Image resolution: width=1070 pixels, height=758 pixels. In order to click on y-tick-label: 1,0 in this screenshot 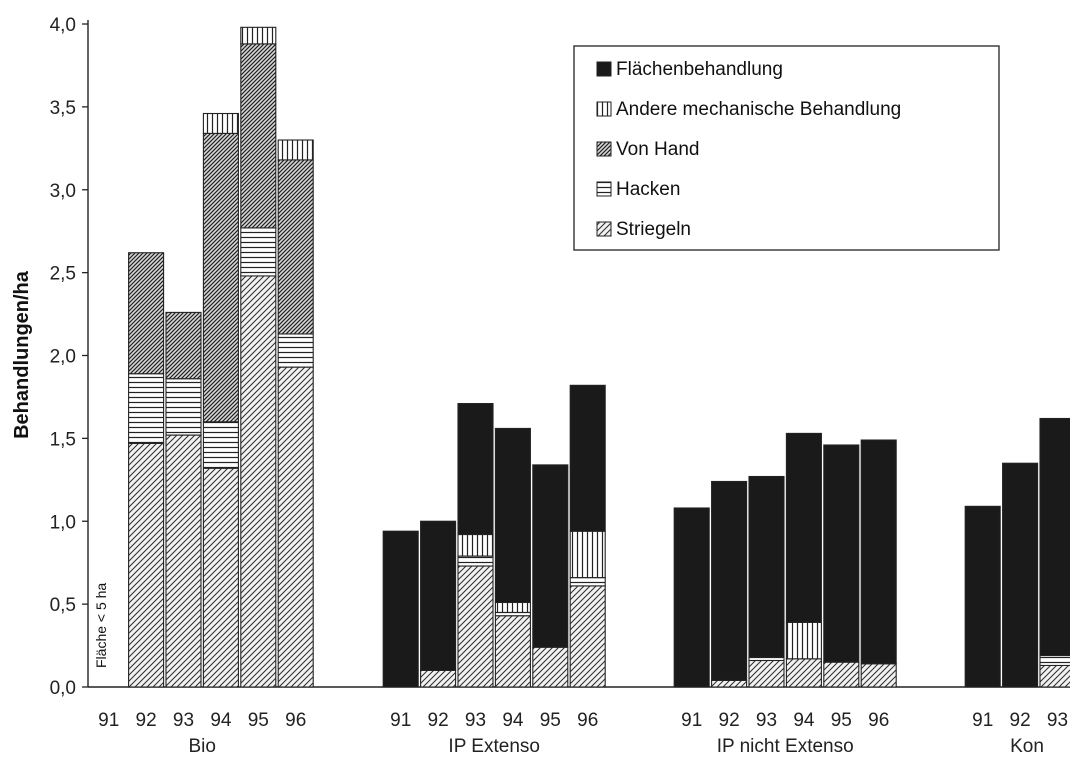, I will do `click(63, 522)`.